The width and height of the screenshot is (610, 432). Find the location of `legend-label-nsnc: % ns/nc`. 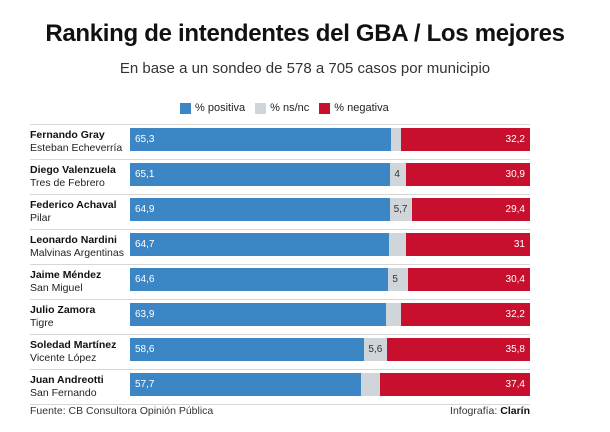

legend-label-nsnc: % ns/nc is located at coordinates (290, 108).